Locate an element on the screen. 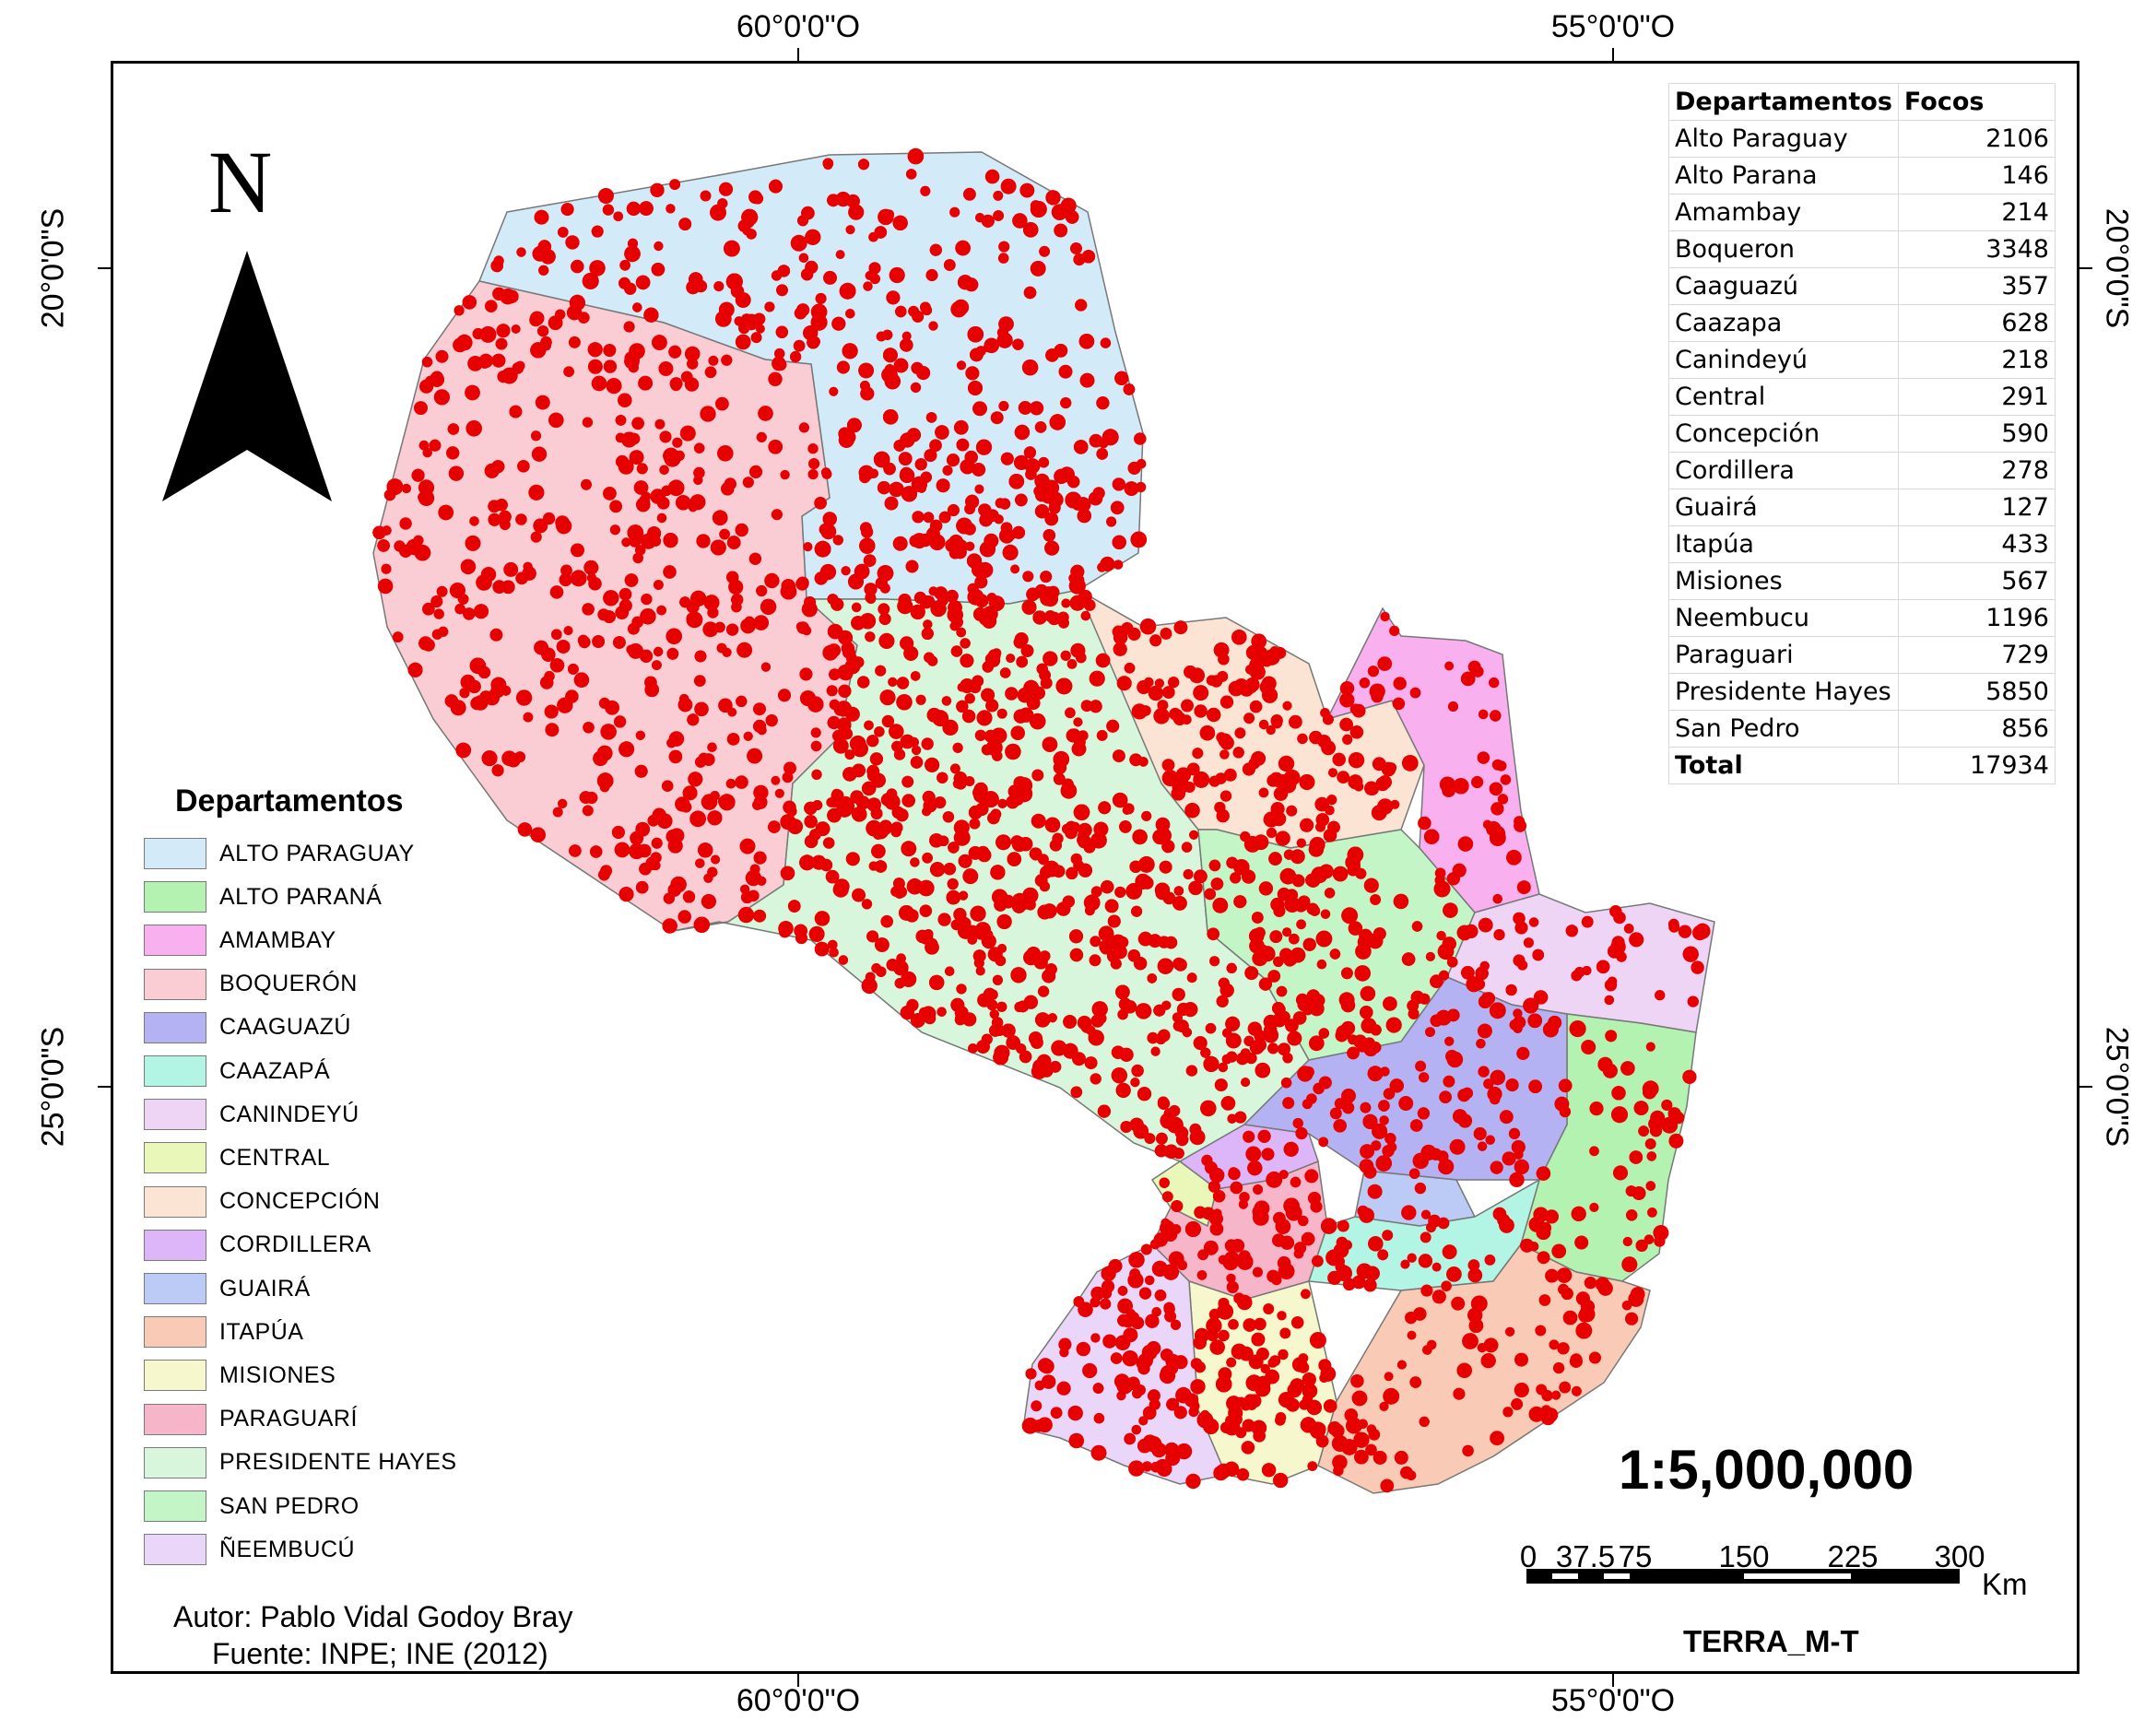 This screenshot has width=2156, height=1720. legend-swatch is located at coordinates (175, 1071).